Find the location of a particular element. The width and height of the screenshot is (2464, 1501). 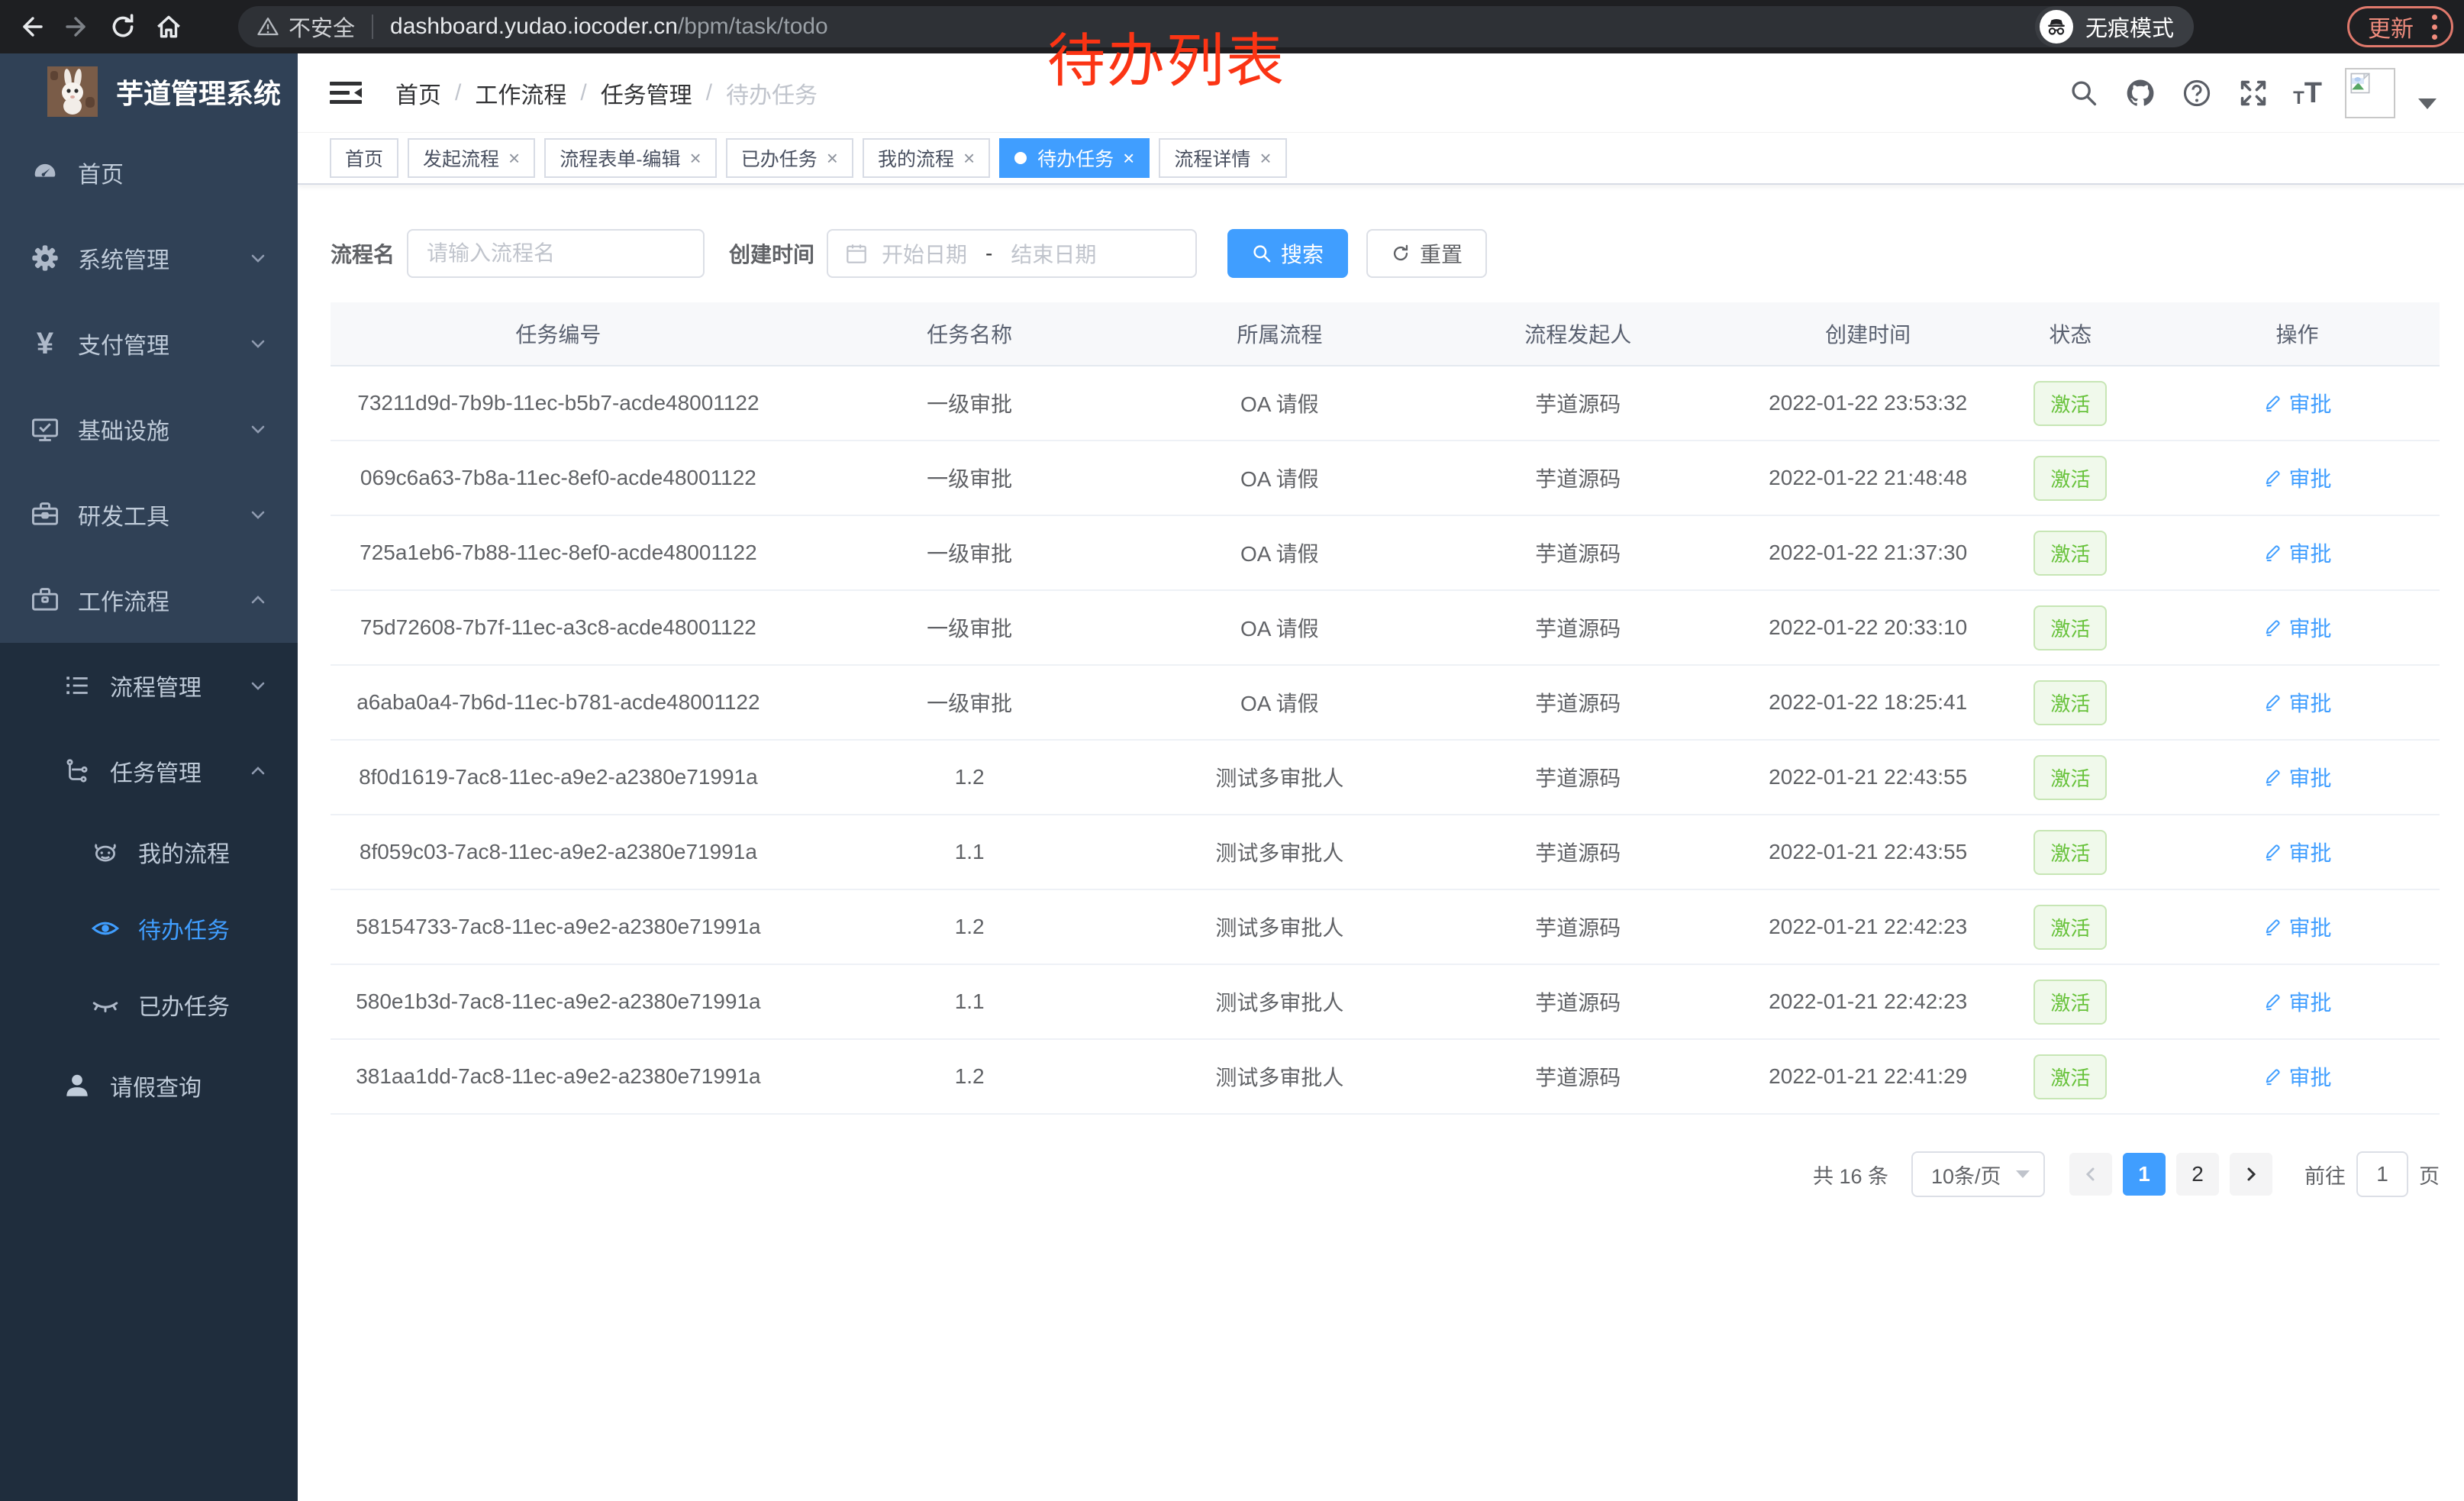

forward-icon is located at coordinates (78, 27).